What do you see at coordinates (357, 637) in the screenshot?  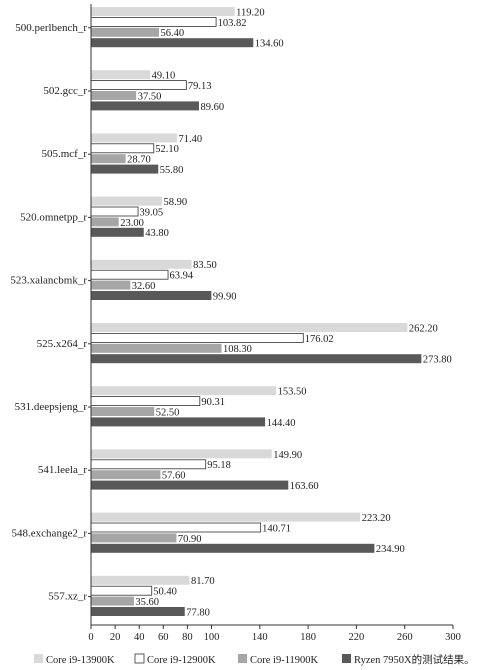 I see `x-tick-label-220: 220` at bounding box center [357, 637].